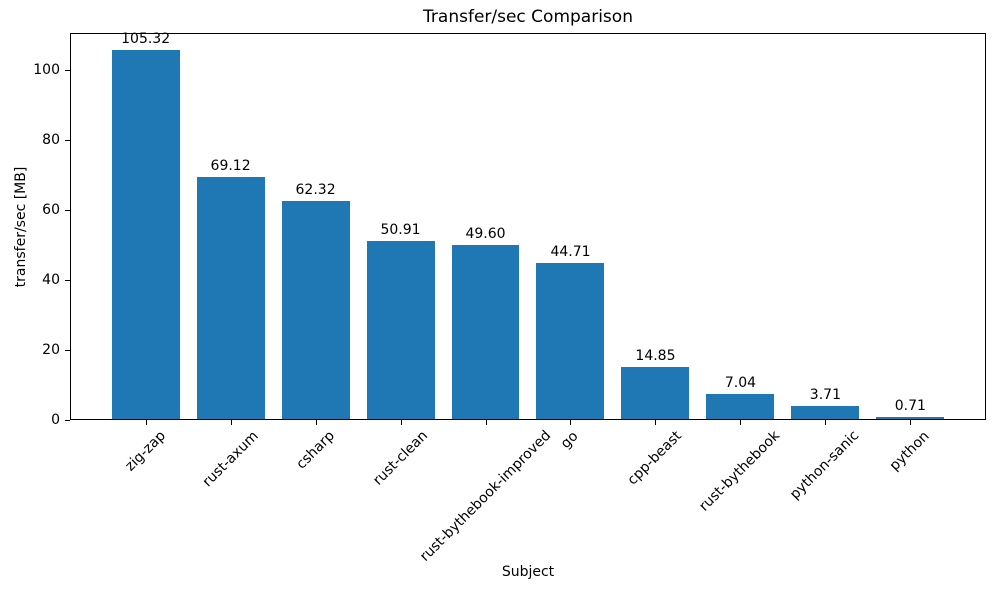  I want to click on x-tick-label: rust-clean, so click(400, 458).